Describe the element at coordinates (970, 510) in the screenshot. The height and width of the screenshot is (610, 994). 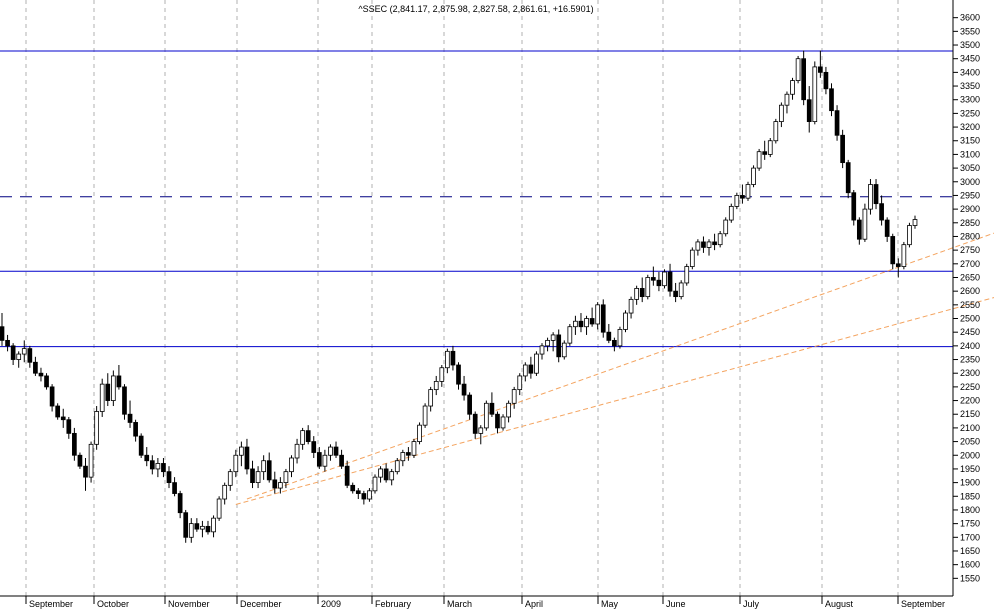
I see `y-tick-label: 1800` at that location.